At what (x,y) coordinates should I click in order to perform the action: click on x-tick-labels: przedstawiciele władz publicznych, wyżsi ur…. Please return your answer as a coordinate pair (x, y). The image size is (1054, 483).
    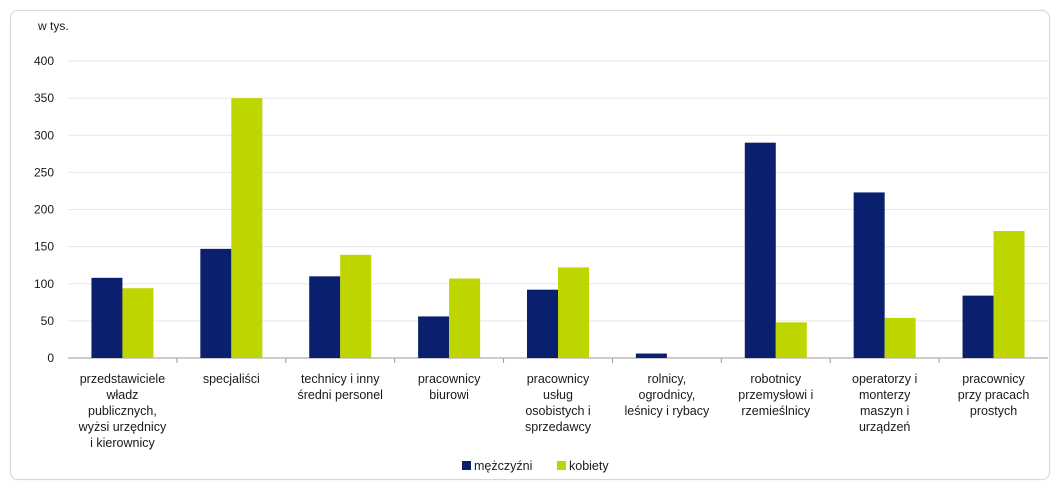
    Looking at the image, I should click on (554, 411).